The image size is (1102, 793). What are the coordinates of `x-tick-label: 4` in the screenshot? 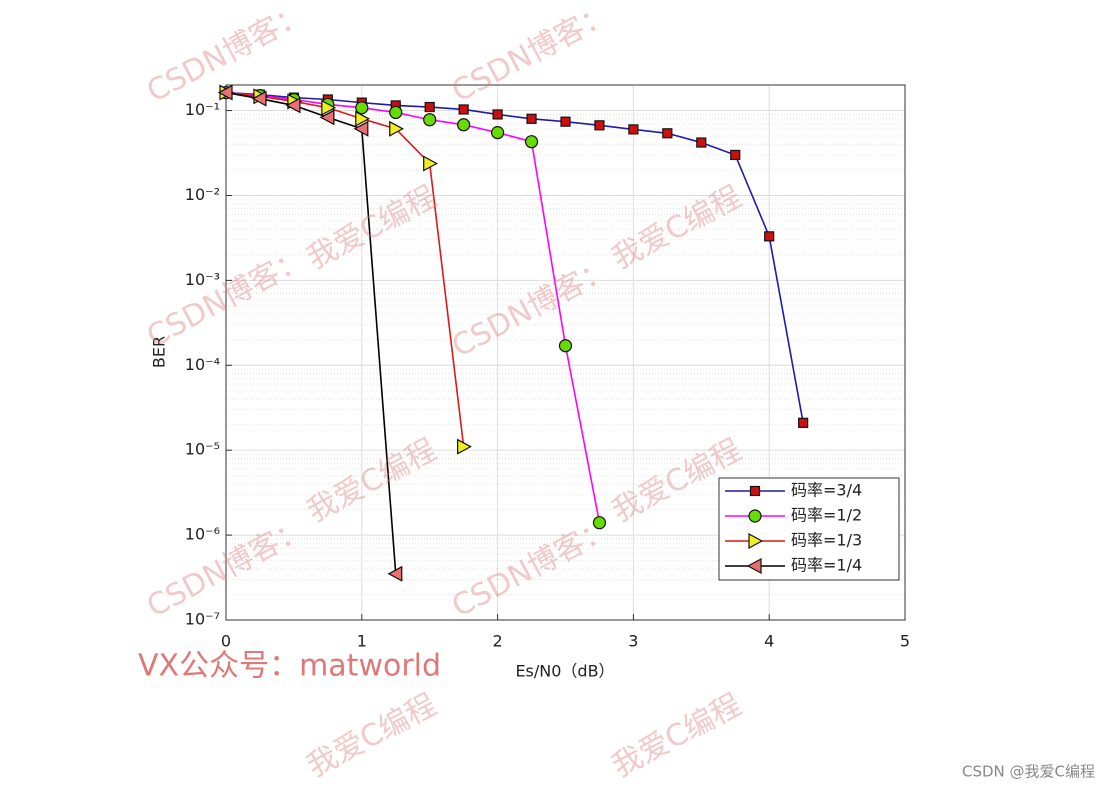 It's located at (769, 641).